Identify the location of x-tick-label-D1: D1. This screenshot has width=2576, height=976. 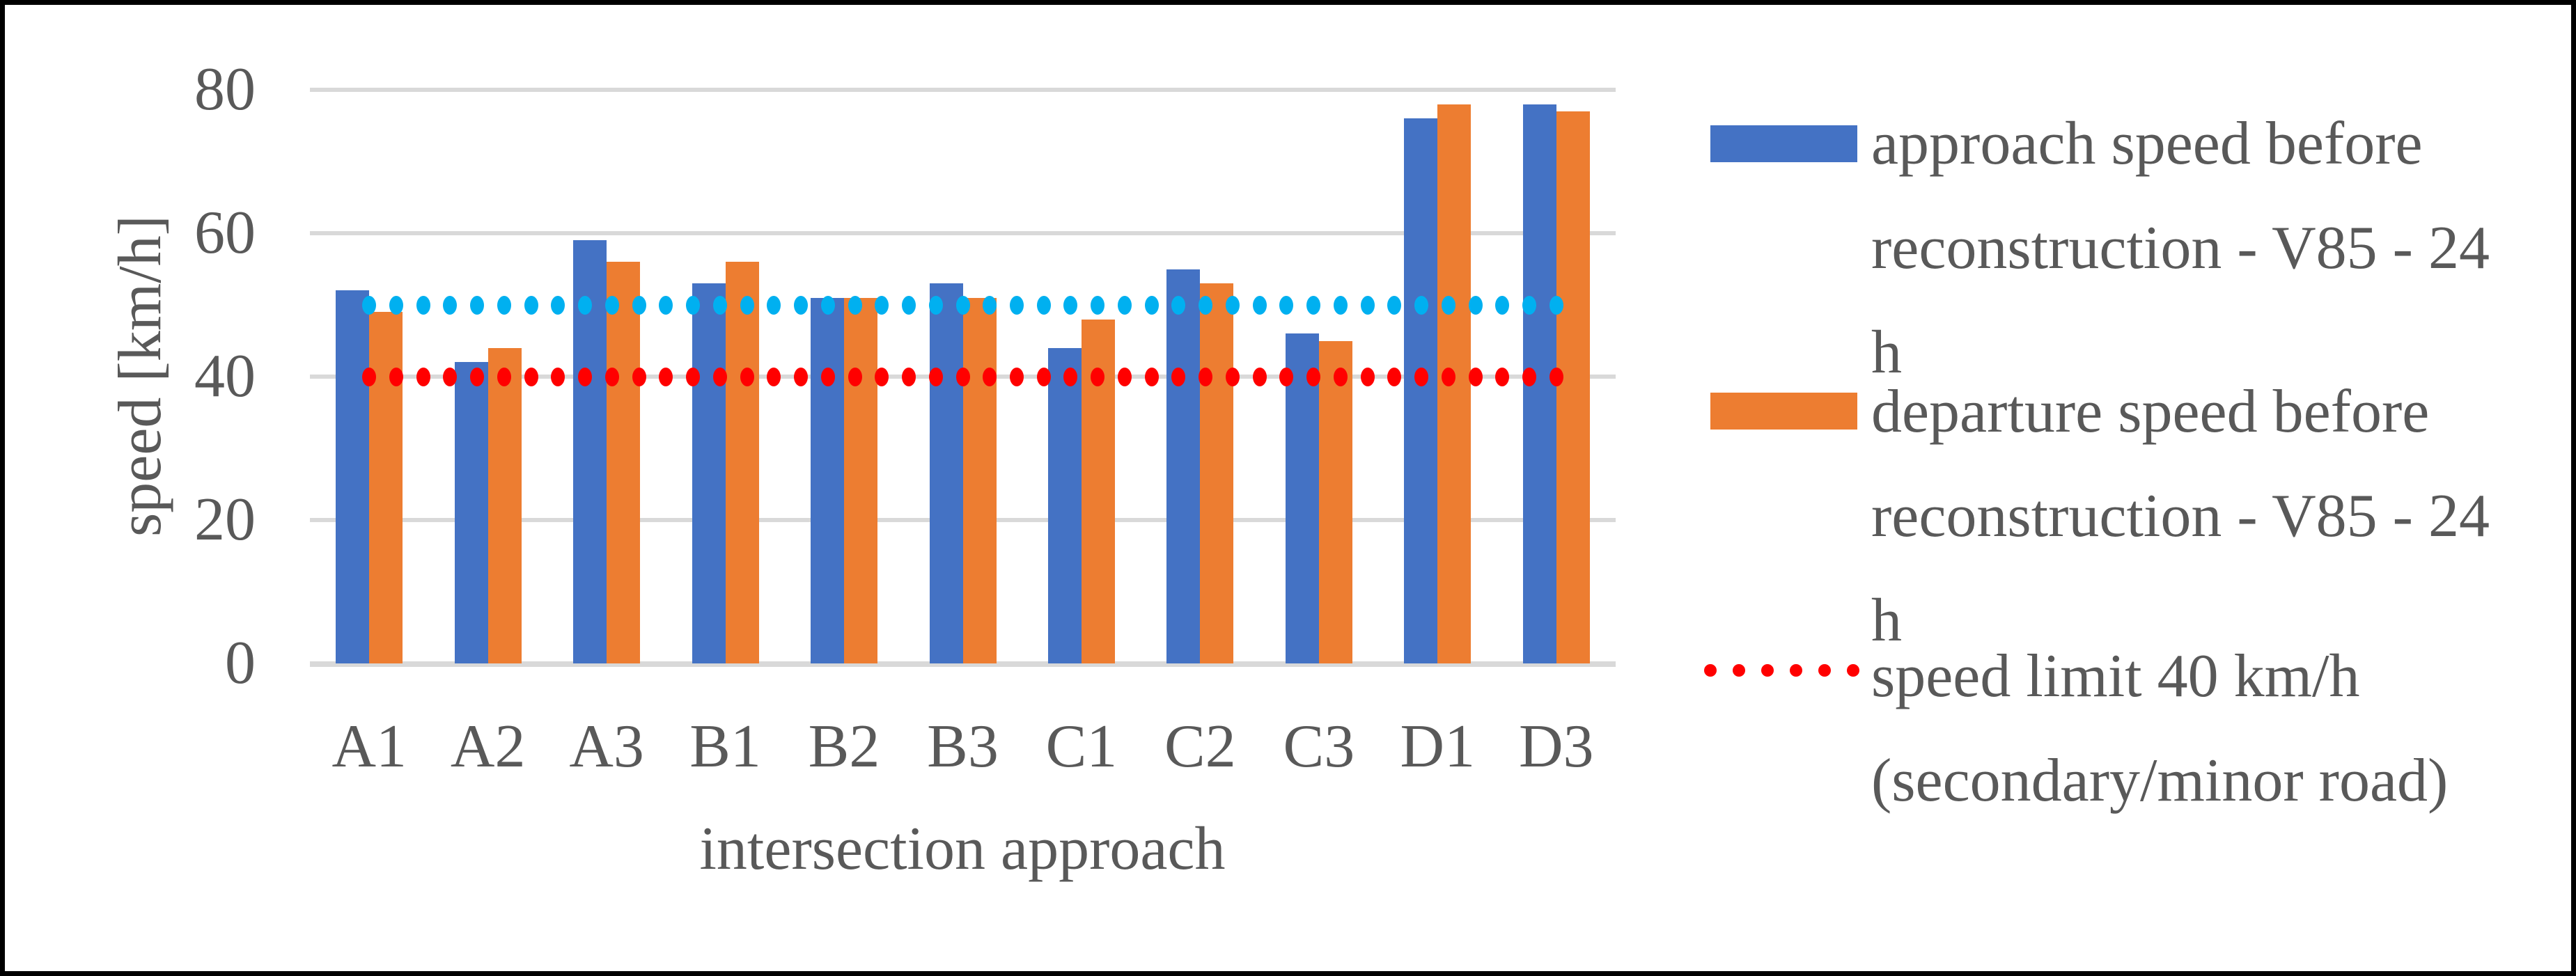
(1438, 746).